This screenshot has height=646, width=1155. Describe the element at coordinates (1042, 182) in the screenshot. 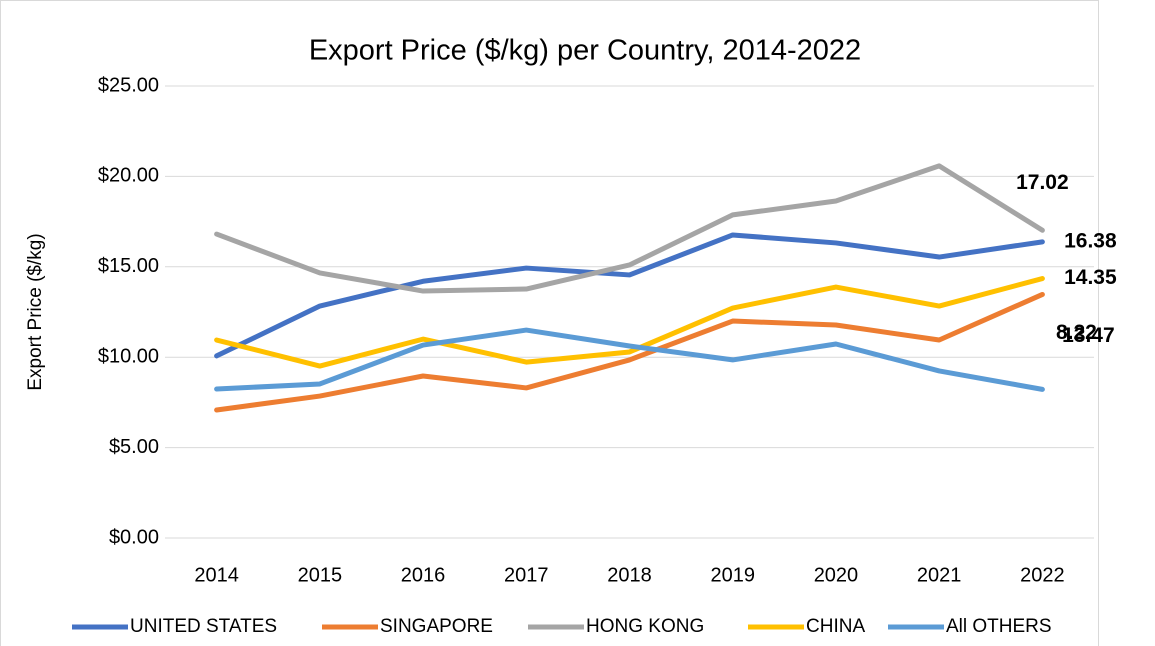

I see `data-label: 17.02` at that location.